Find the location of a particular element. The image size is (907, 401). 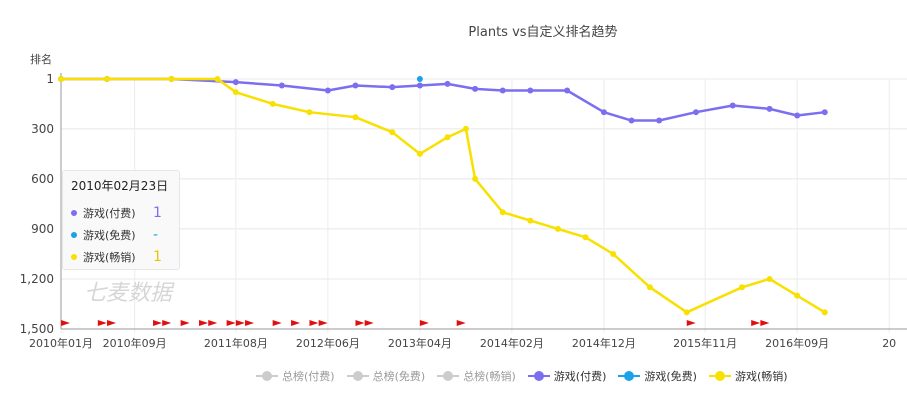

tooltip-date: 2010年02月23日 is located at coordinates (120, 186).